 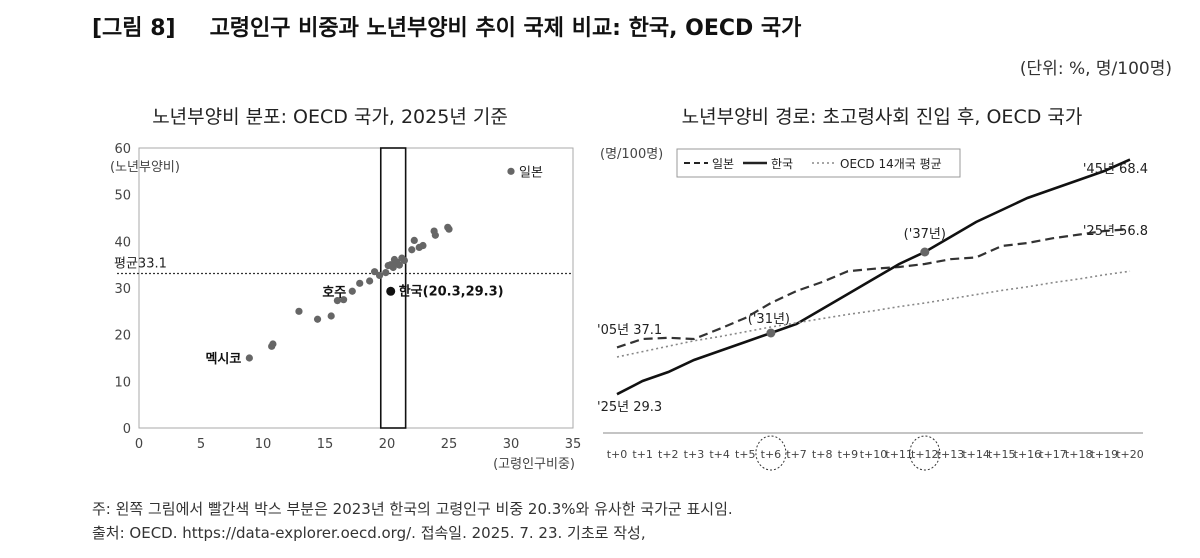 I want to click on line-x-tick-label: t+0, so click(x=617, y=454).